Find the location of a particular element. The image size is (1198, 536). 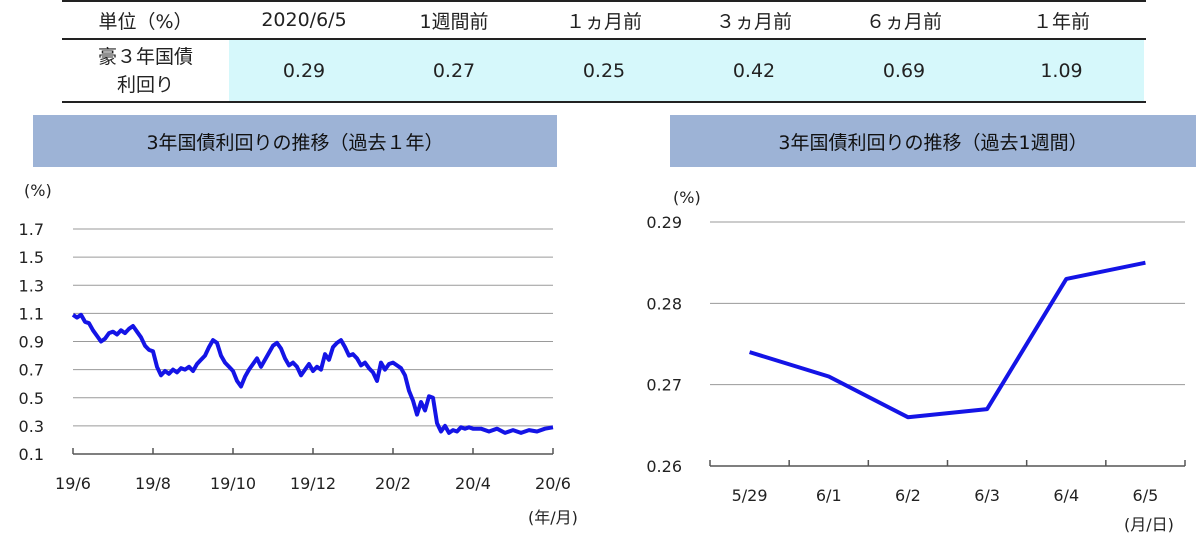

row-label: 豪３年国債 利回り is located at coordinates (145, 70).